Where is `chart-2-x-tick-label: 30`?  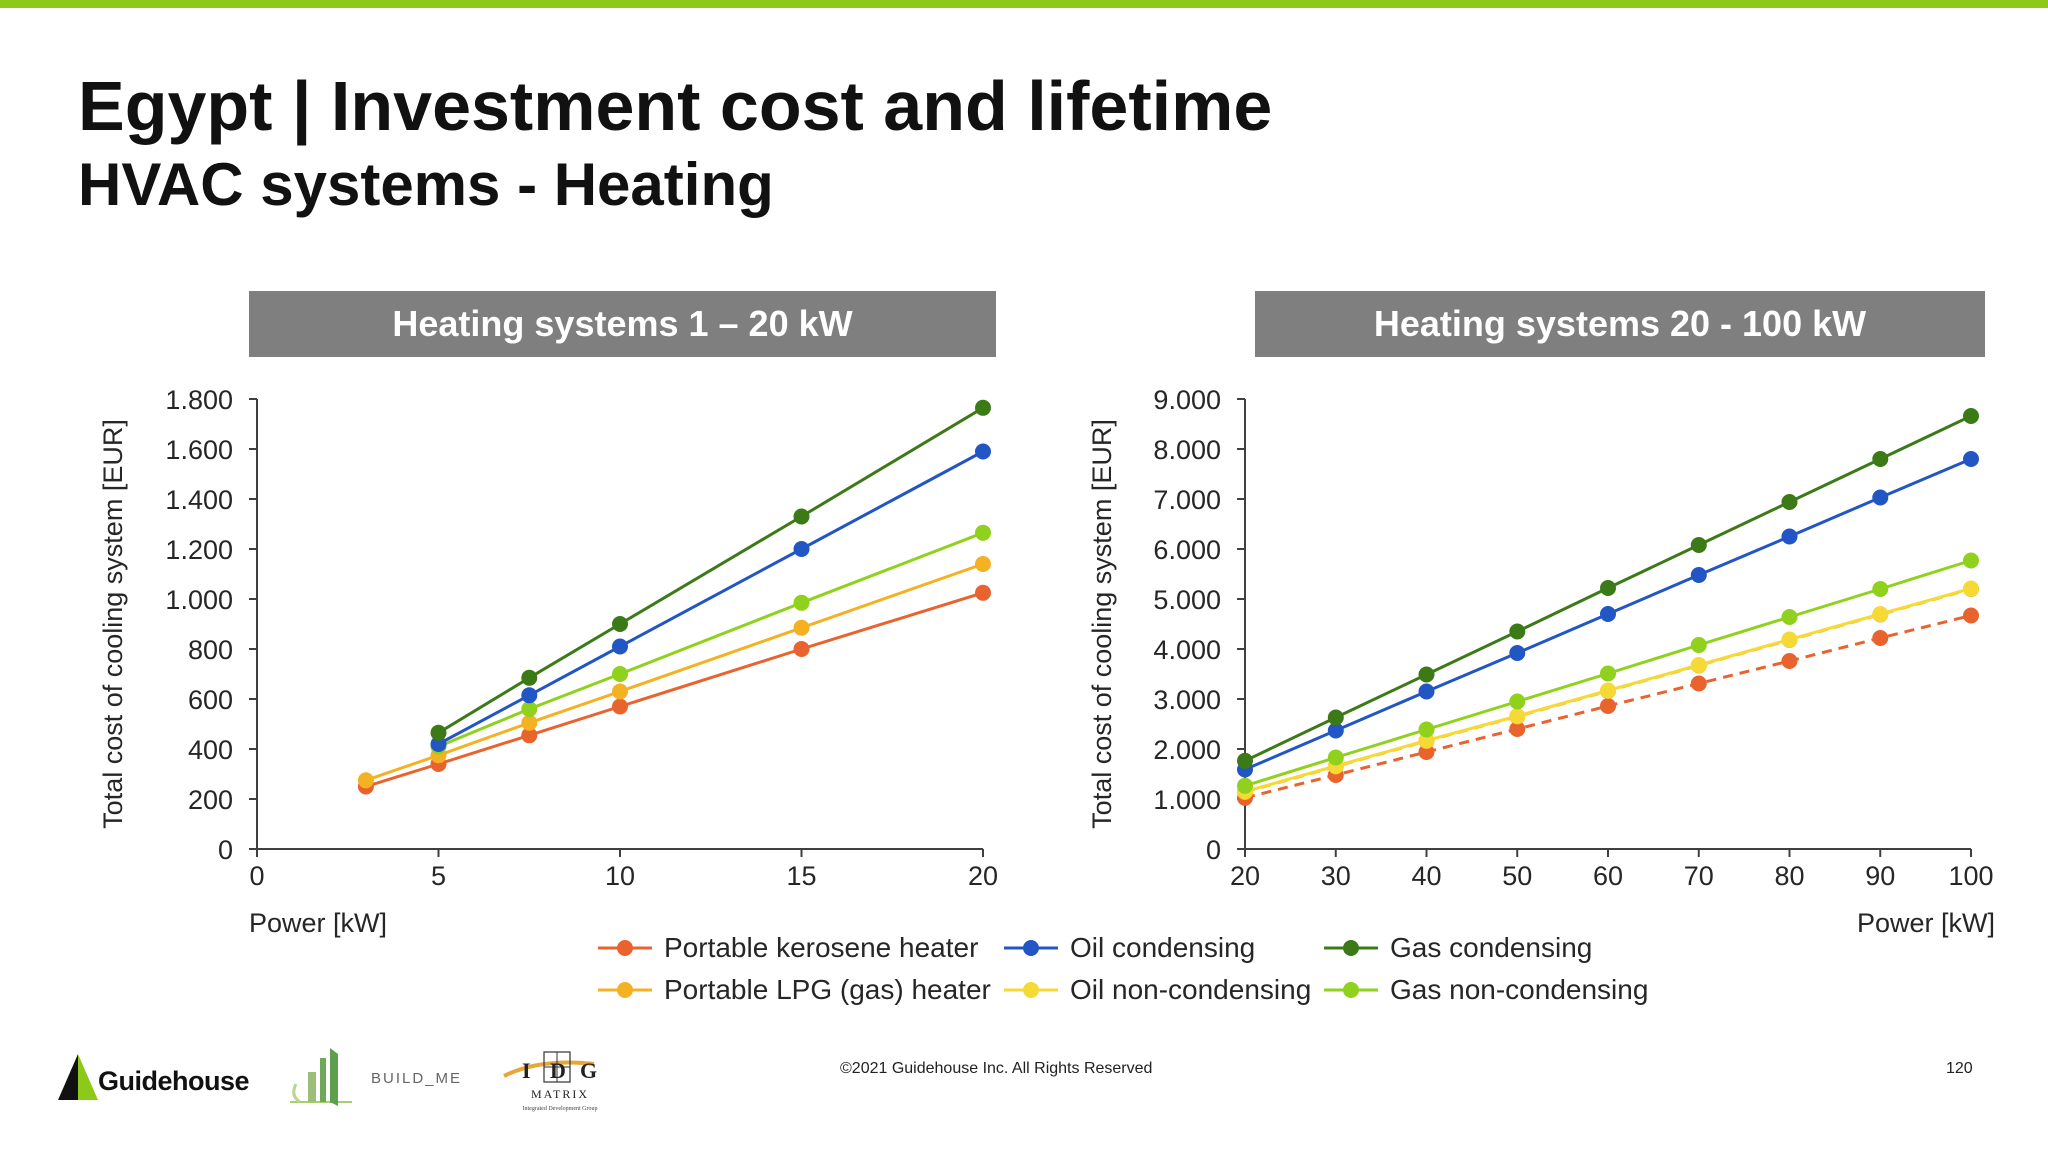
chart-2-x-tick-label: 30 is located at coordinates (1336, 876).